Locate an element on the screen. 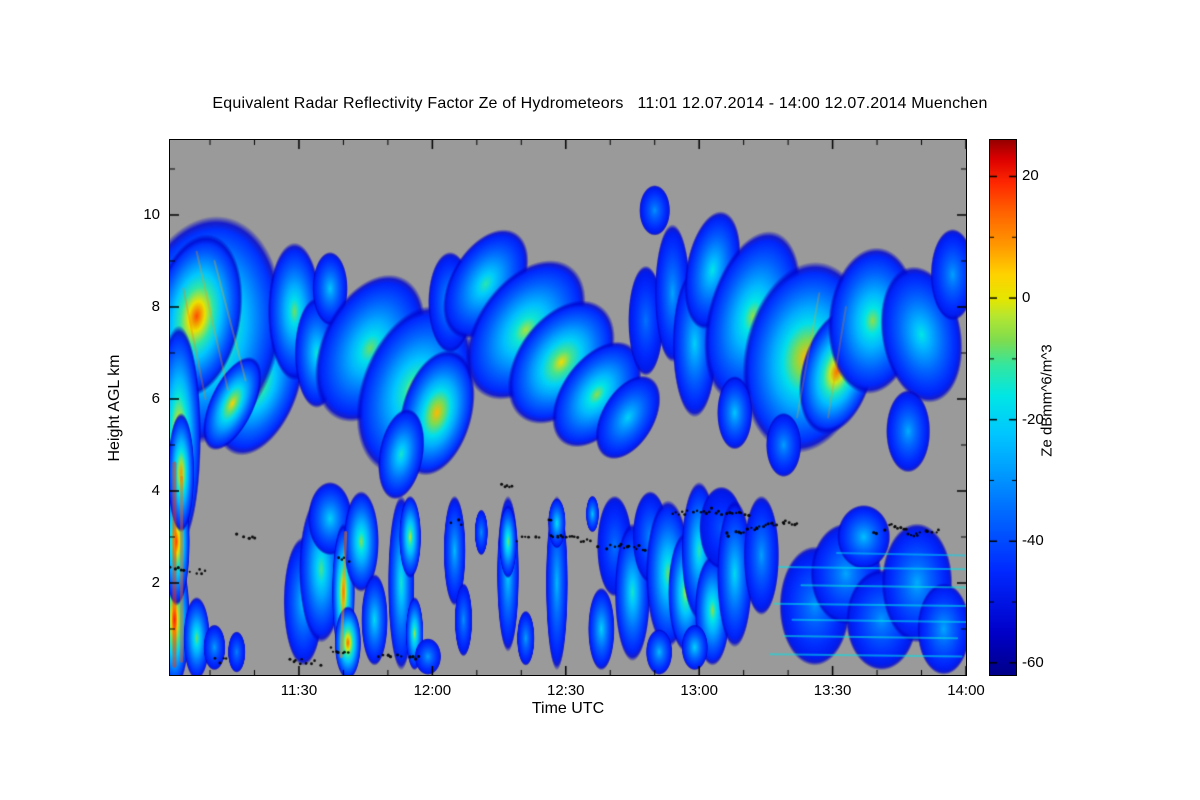  x-tick-label: 14:00 is located at coordinates (966, 690).